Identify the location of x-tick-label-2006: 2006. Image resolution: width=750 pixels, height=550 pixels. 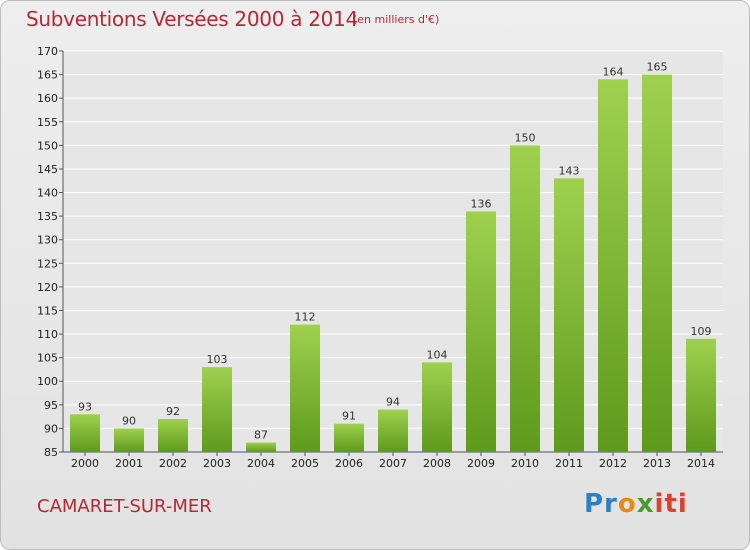
(349, 463).